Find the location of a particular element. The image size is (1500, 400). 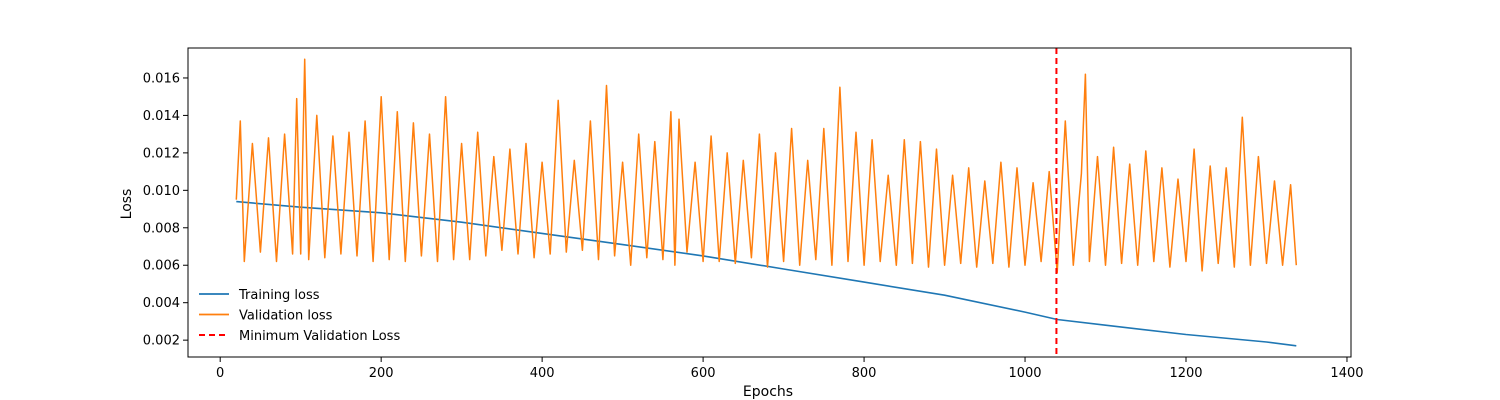

x-tick-label: 1200 is located at coordinates (1185, 373).